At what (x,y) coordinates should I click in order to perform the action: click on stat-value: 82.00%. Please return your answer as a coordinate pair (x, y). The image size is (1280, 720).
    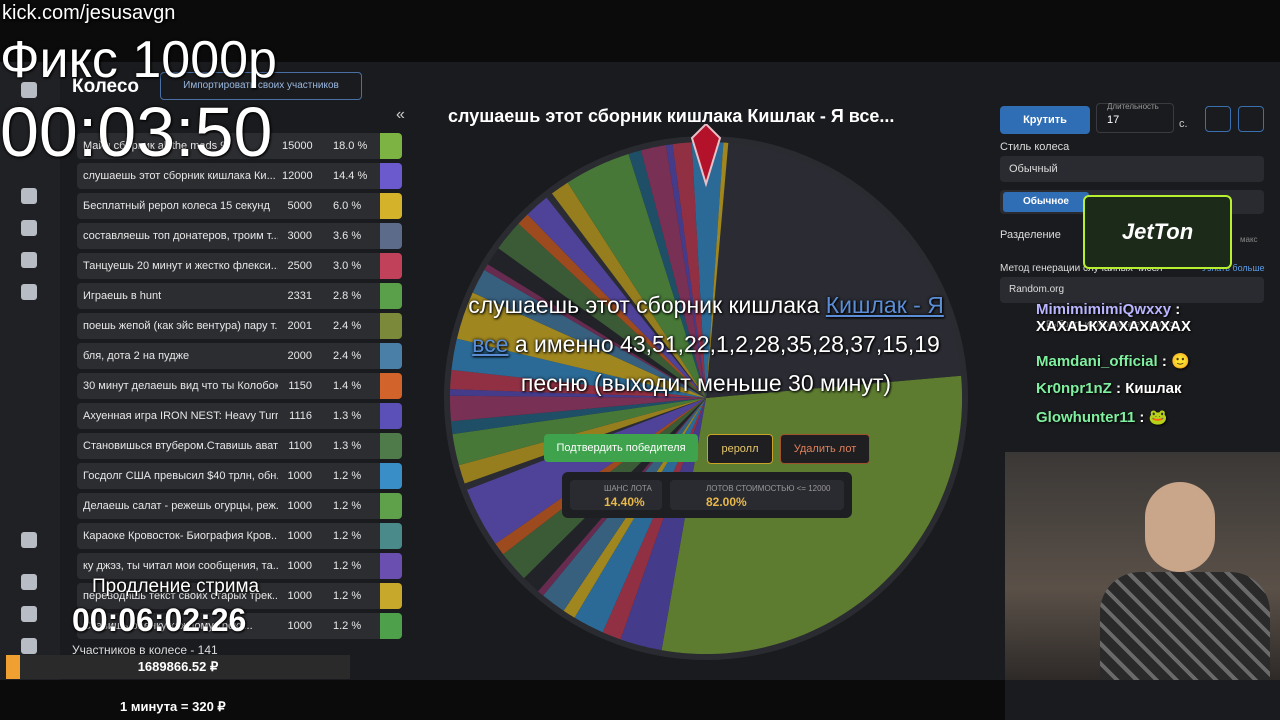
    Looking at the image, I should click on (726, 502).